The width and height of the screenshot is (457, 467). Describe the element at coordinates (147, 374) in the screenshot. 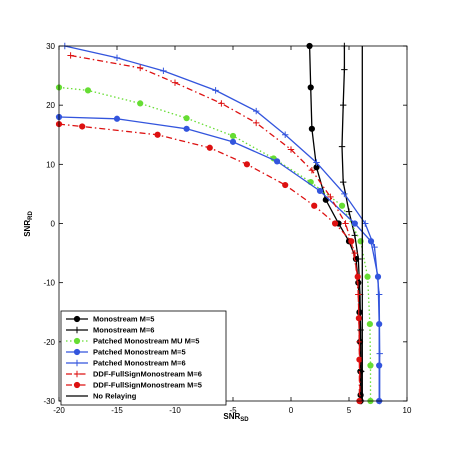

I see `legend-label-5: DDF-FullSignMonostream M=6` at that location.